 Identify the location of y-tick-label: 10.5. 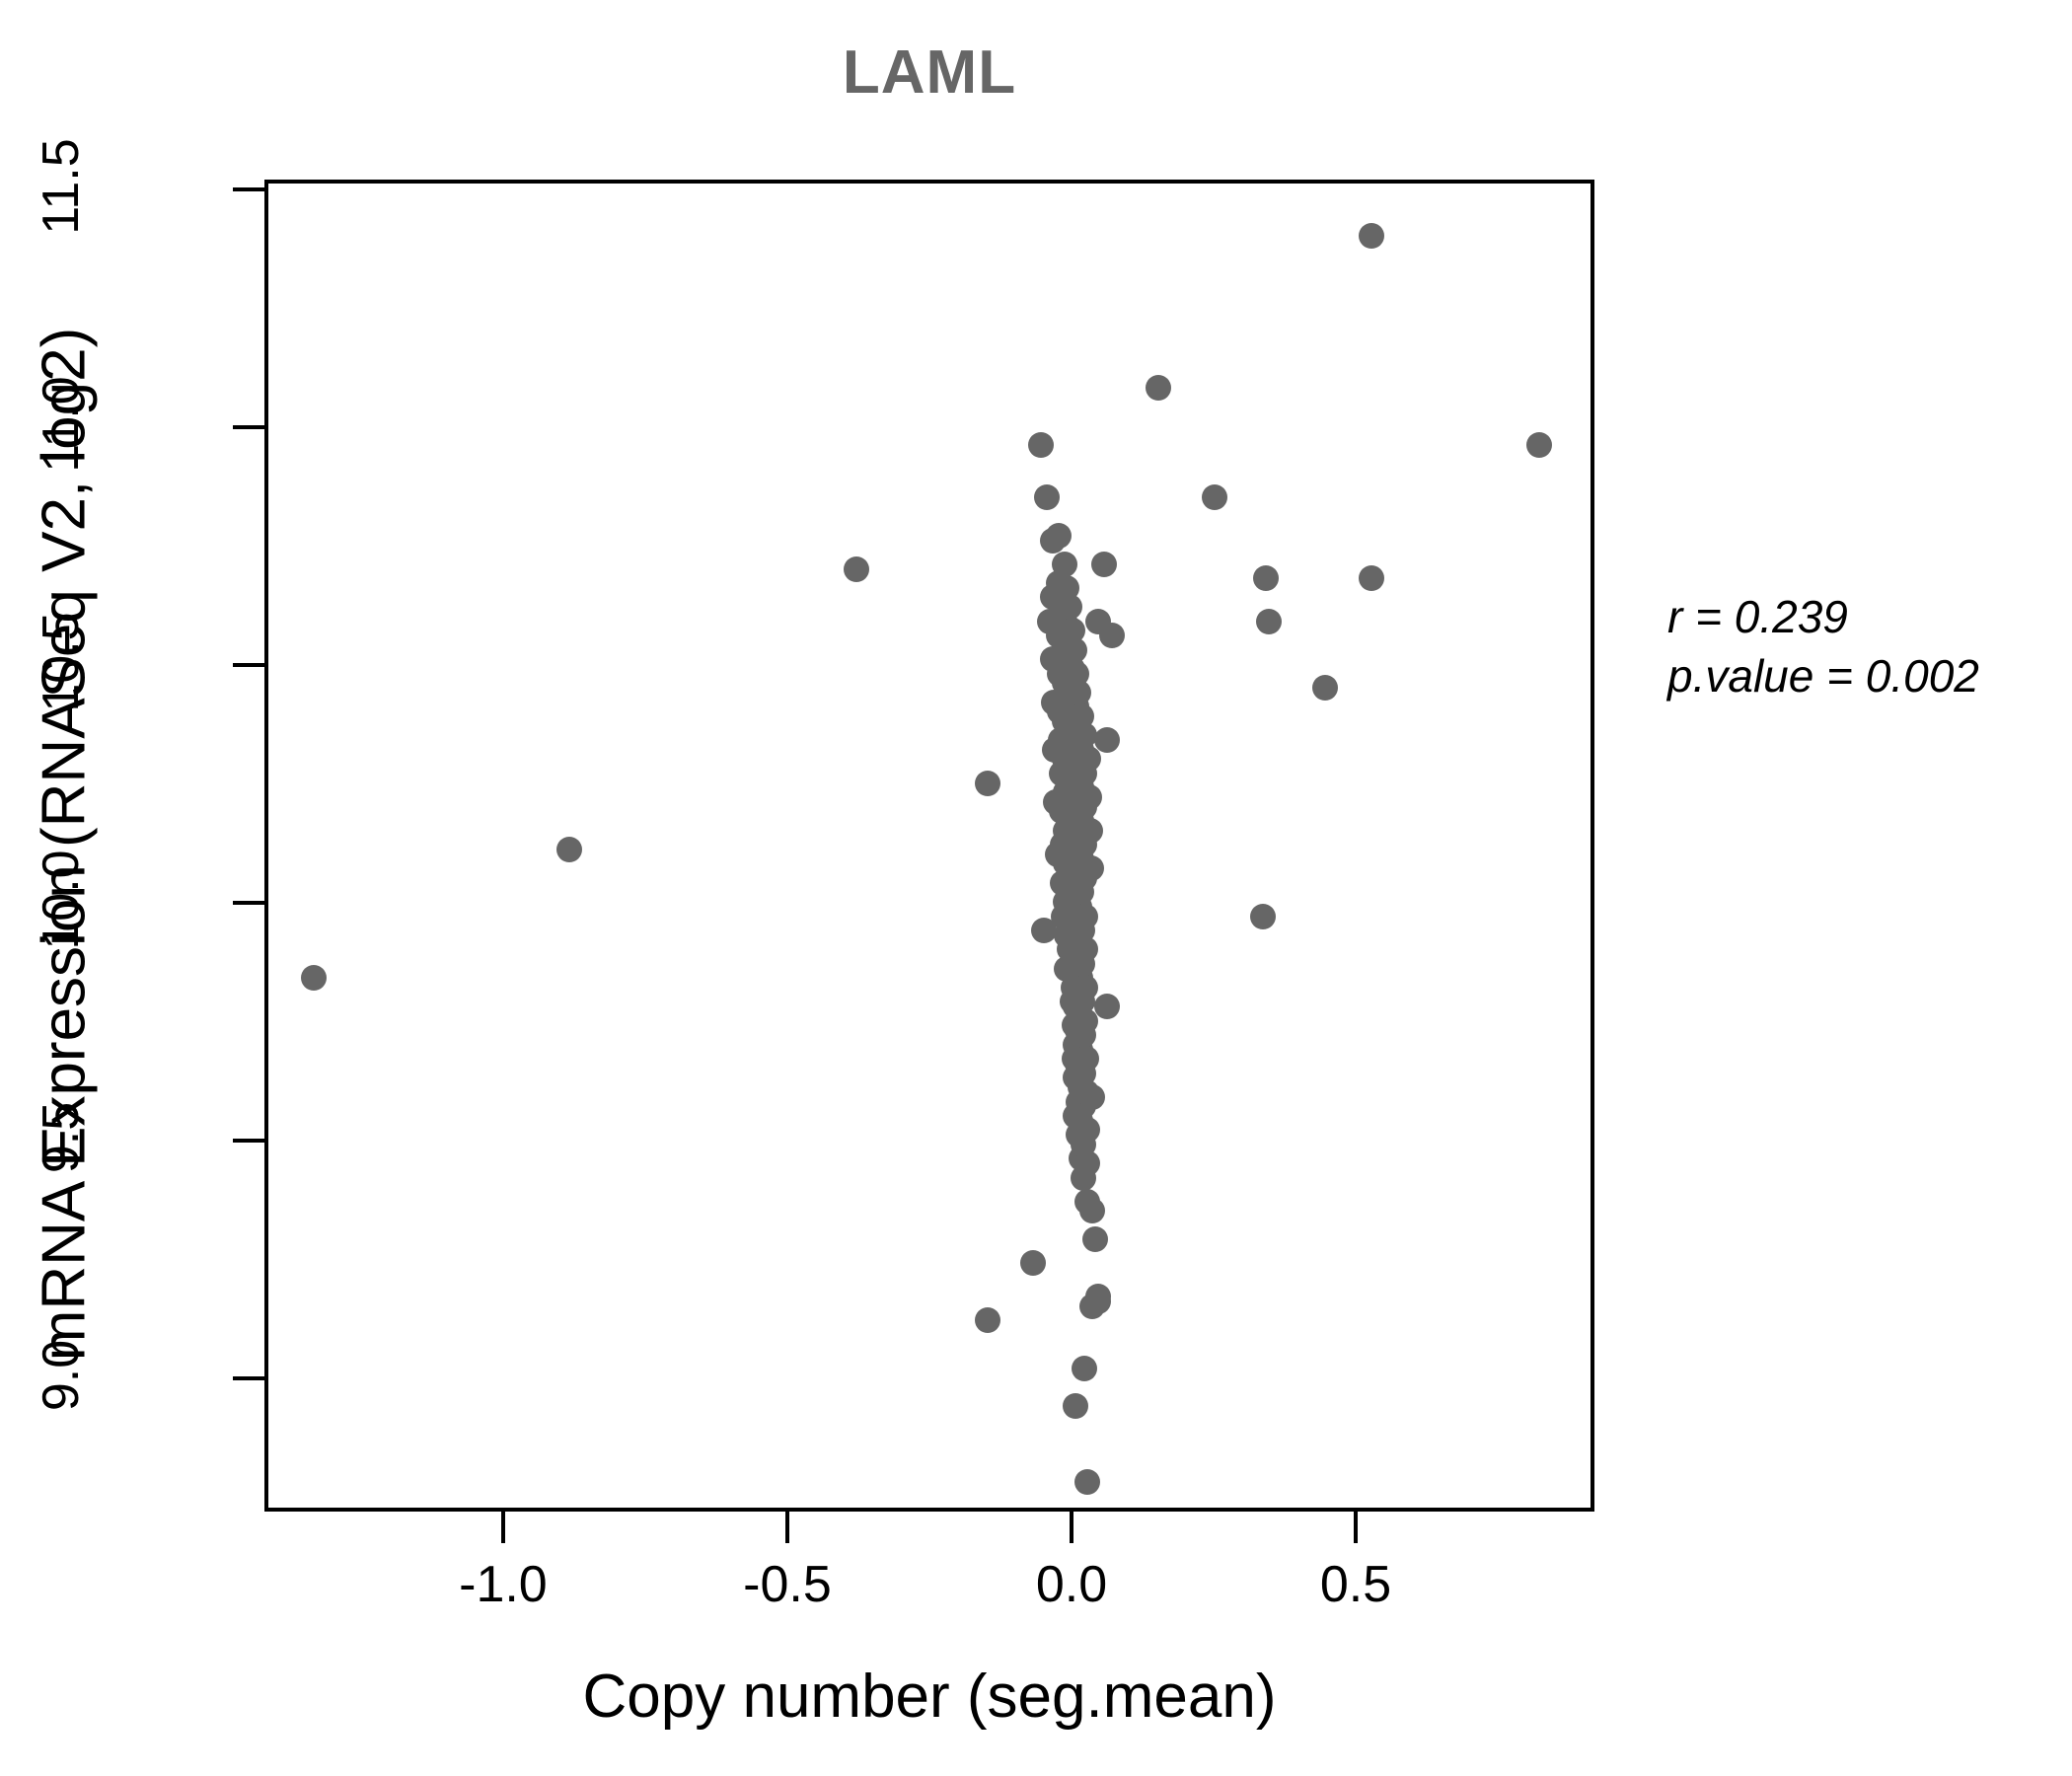
(62, 662).